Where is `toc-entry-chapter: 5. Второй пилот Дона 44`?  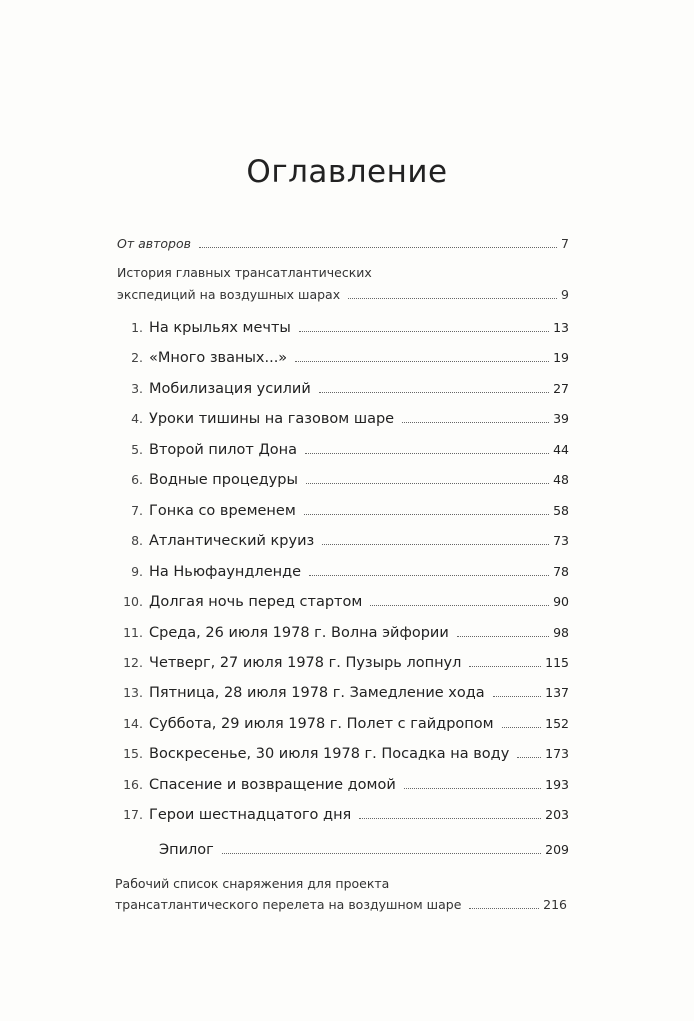
toc-entry-chapter: 5. Второй пилот Дона 44 is located at coordinates (343, 450).